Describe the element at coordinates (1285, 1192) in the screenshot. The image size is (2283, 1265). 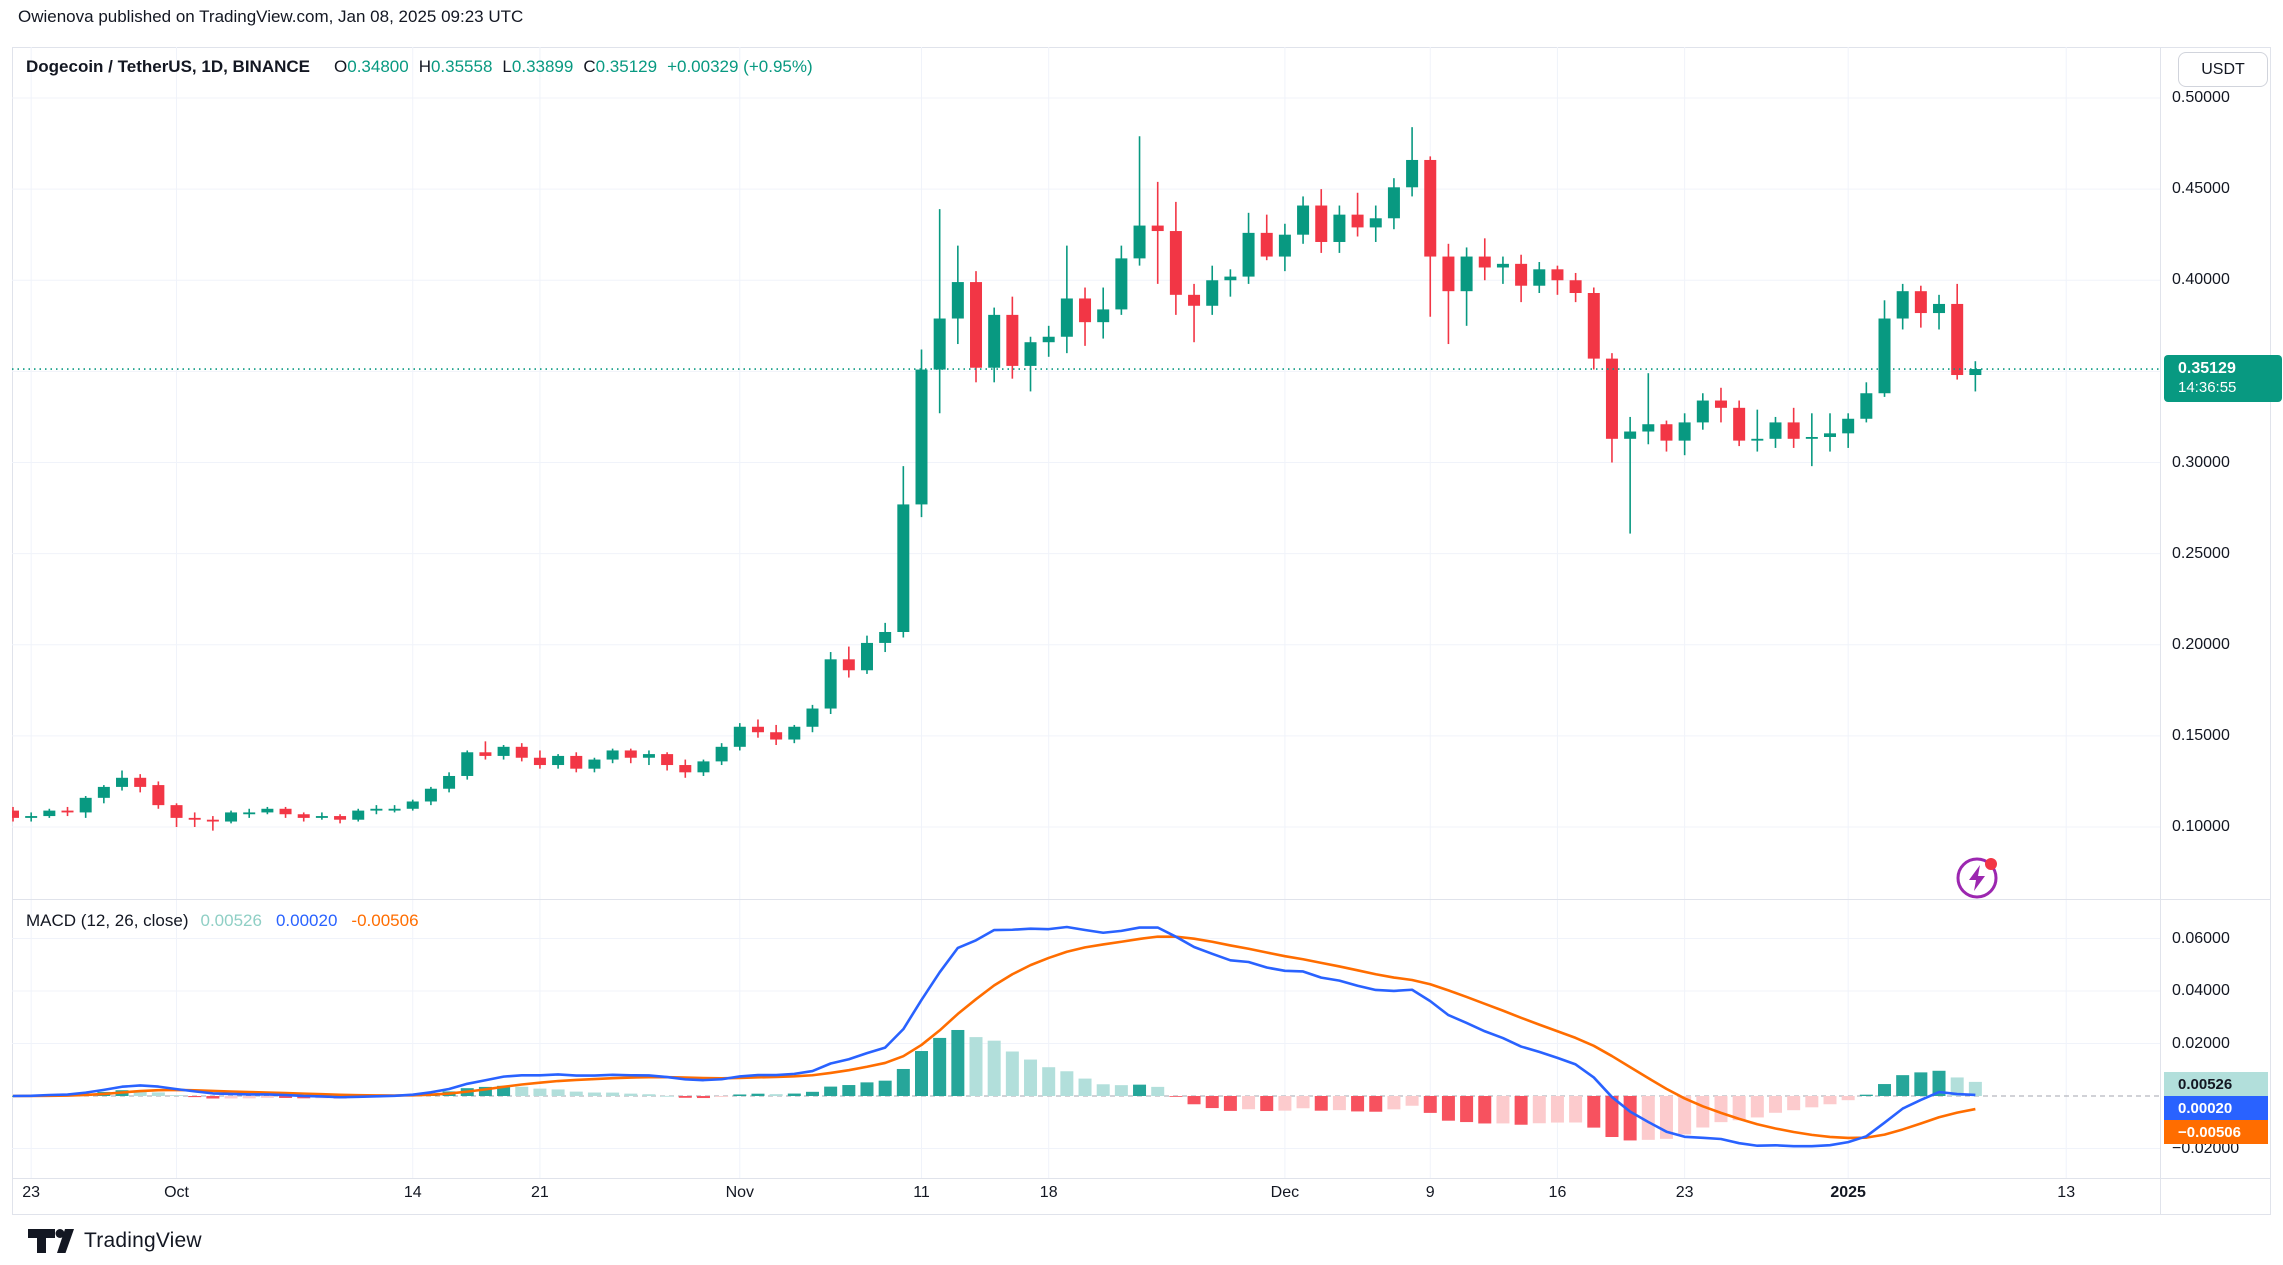
I see `time-tick-label: Dec` at that location.